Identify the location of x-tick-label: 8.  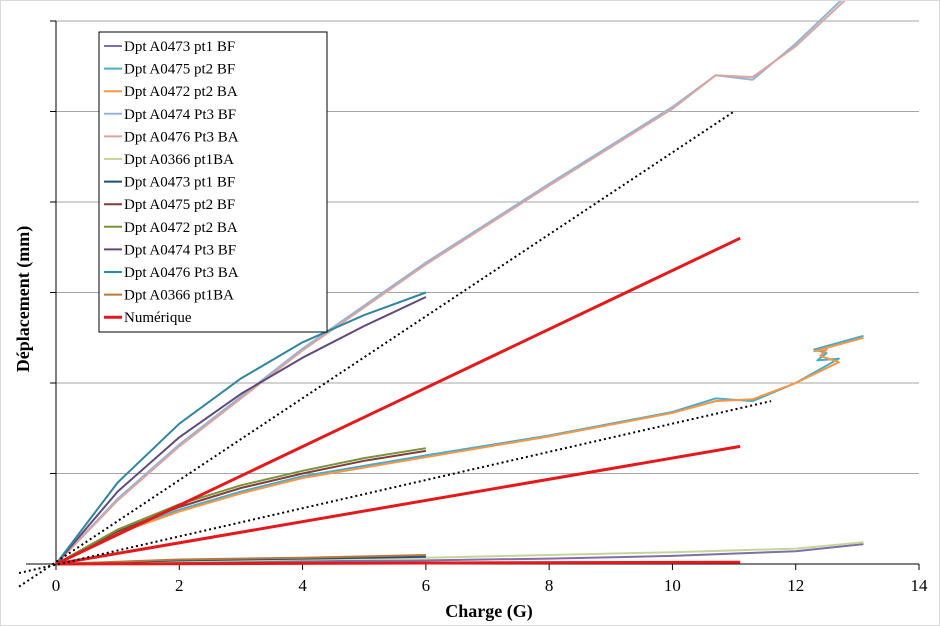
(549, 585).